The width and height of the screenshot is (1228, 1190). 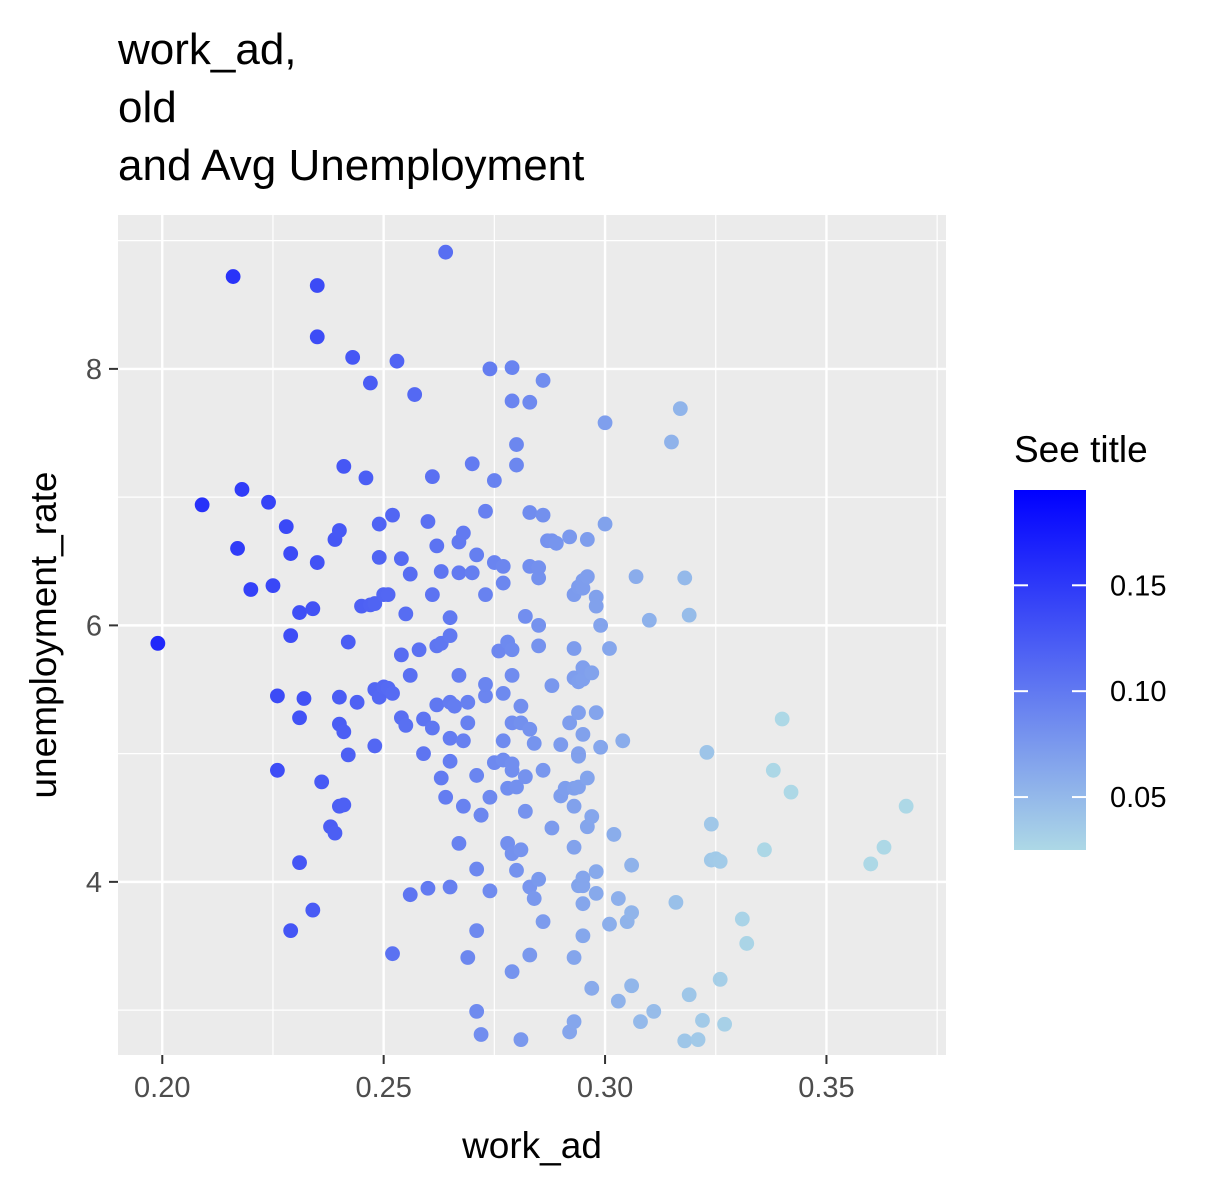 What do you see at coordinates (207, 49) in the screenshot?
I see `chart-title-line-1: work_ad,` at bounding box center [207, 49].